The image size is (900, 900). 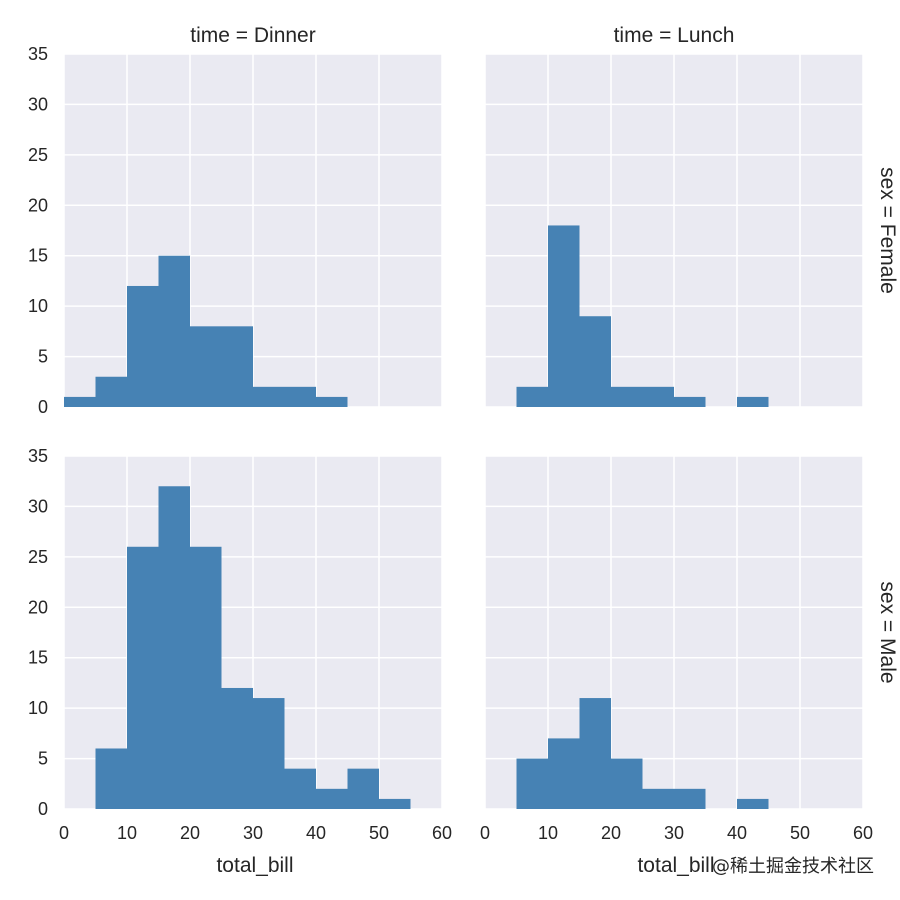 I want to click on x-tick-label-r1c0: 20, so click(x=190, y=833).